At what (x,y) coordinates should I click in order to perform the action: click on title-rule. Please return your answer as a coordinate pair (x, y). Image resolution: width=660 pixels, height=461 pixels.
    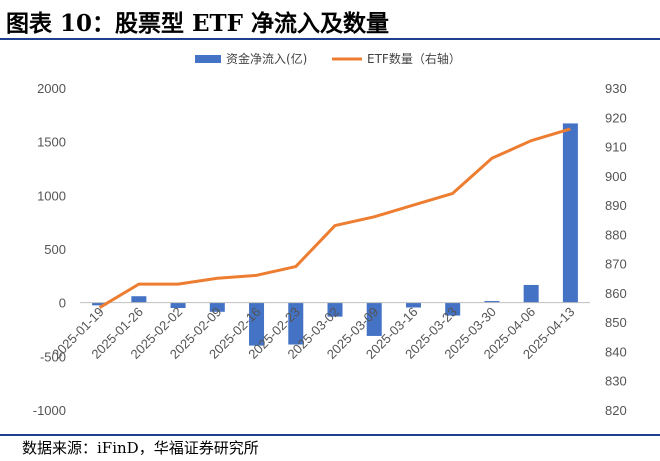
    Looking at the image, I should click on (330, 39).